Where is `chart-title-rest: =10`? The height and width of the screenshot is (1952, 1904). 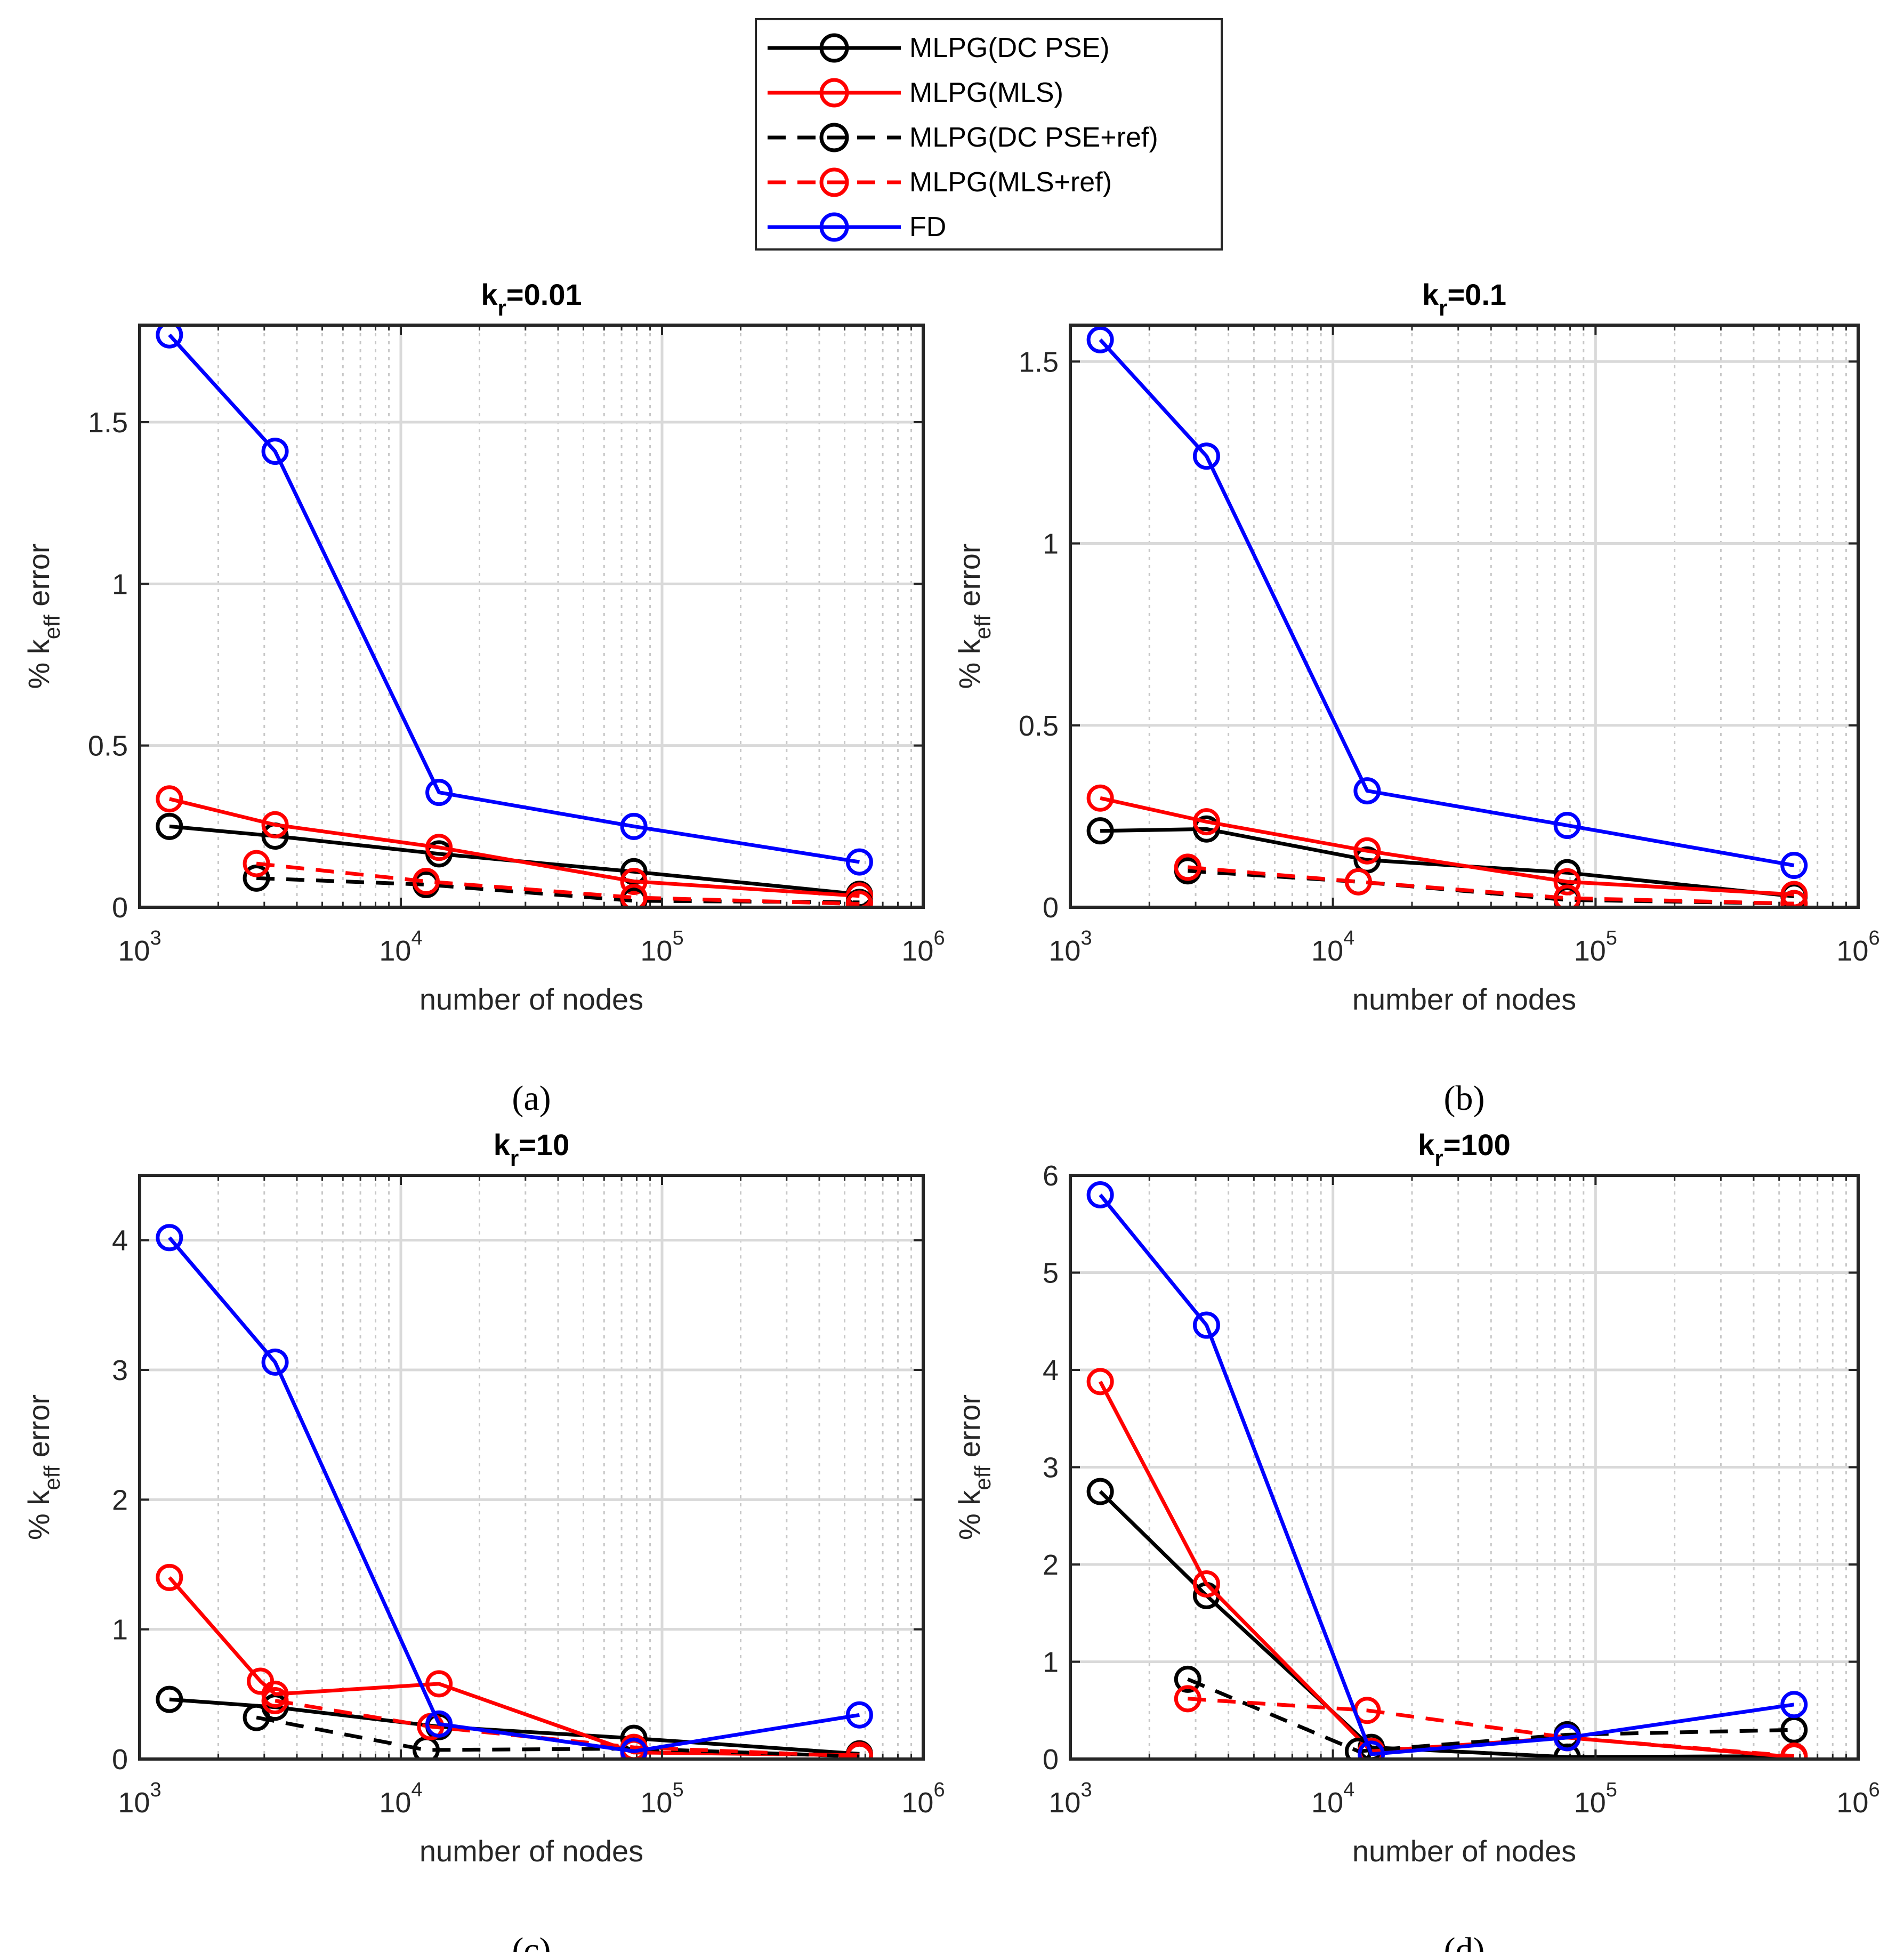
chart-title-rest: =10 is located at coordinates (544, 1145).